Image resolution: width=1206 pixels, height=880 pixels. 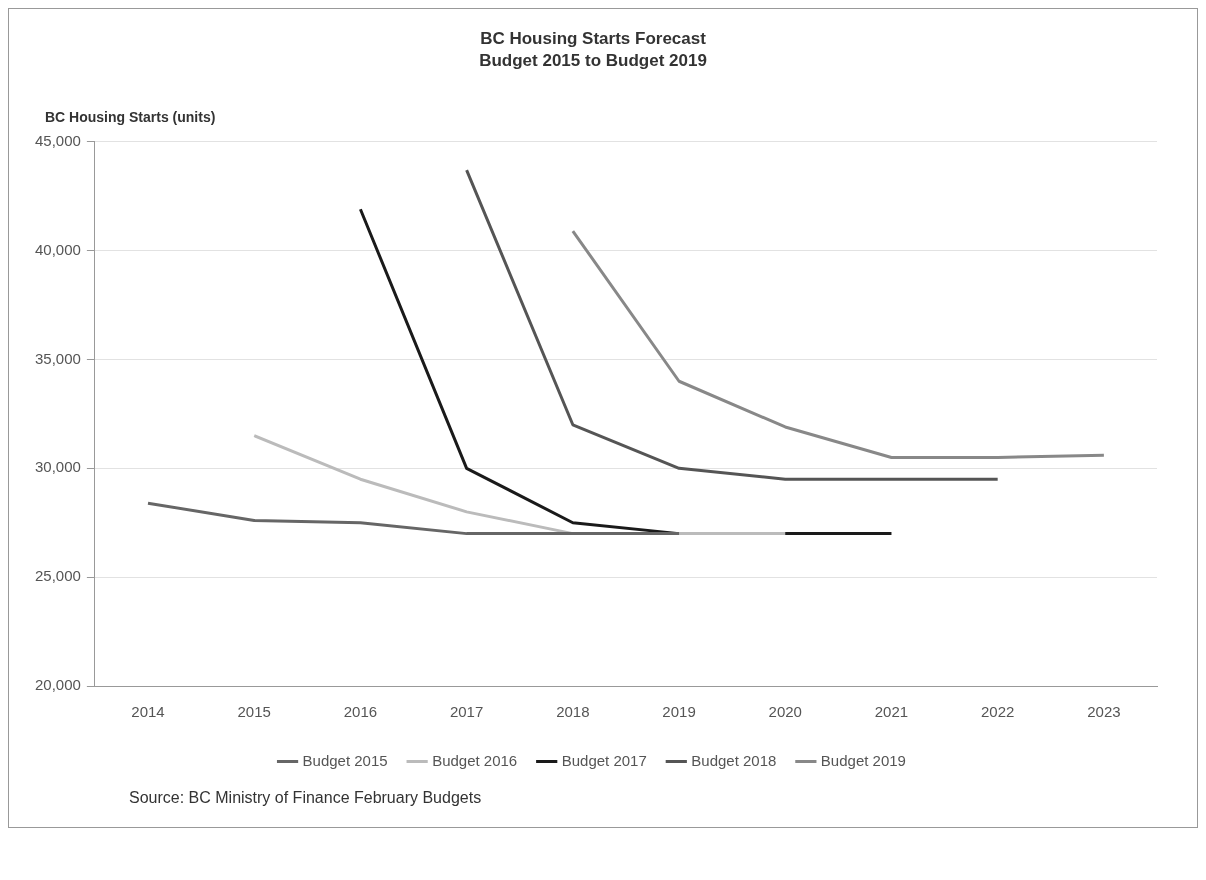 What do you see at coordinates (679, 712) in the screenshot?
I see `x-tick-label: 2019` at bounding box center [679, 712].